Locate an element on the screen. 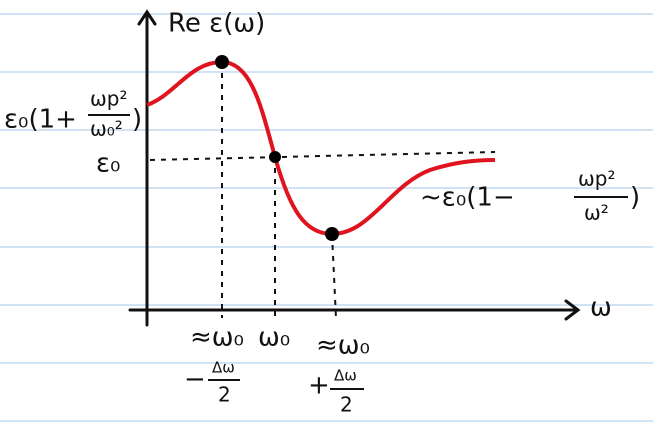  base-dashed-line is located at coordinates (322, 156).